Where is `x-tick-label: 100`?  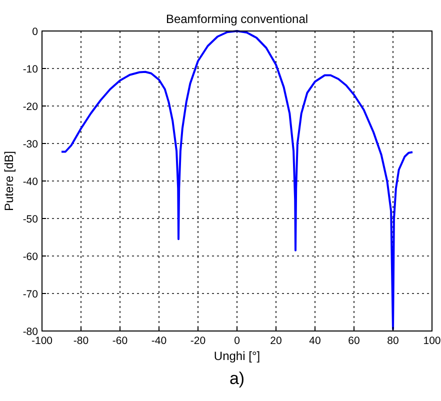 x-tick-label: 100 is located at coordinates (432, 341).